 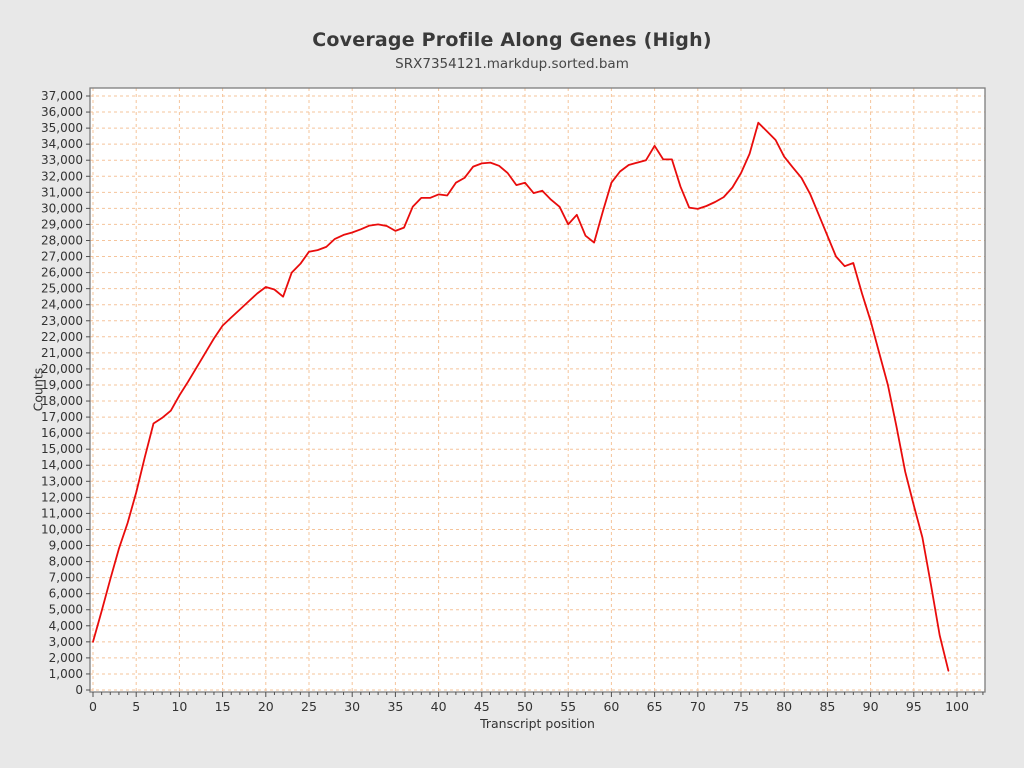 What do you see at coordinates (62, 112) in the screenshot?
I see `svg-text: 36,000` at bounding box center [62, 112].